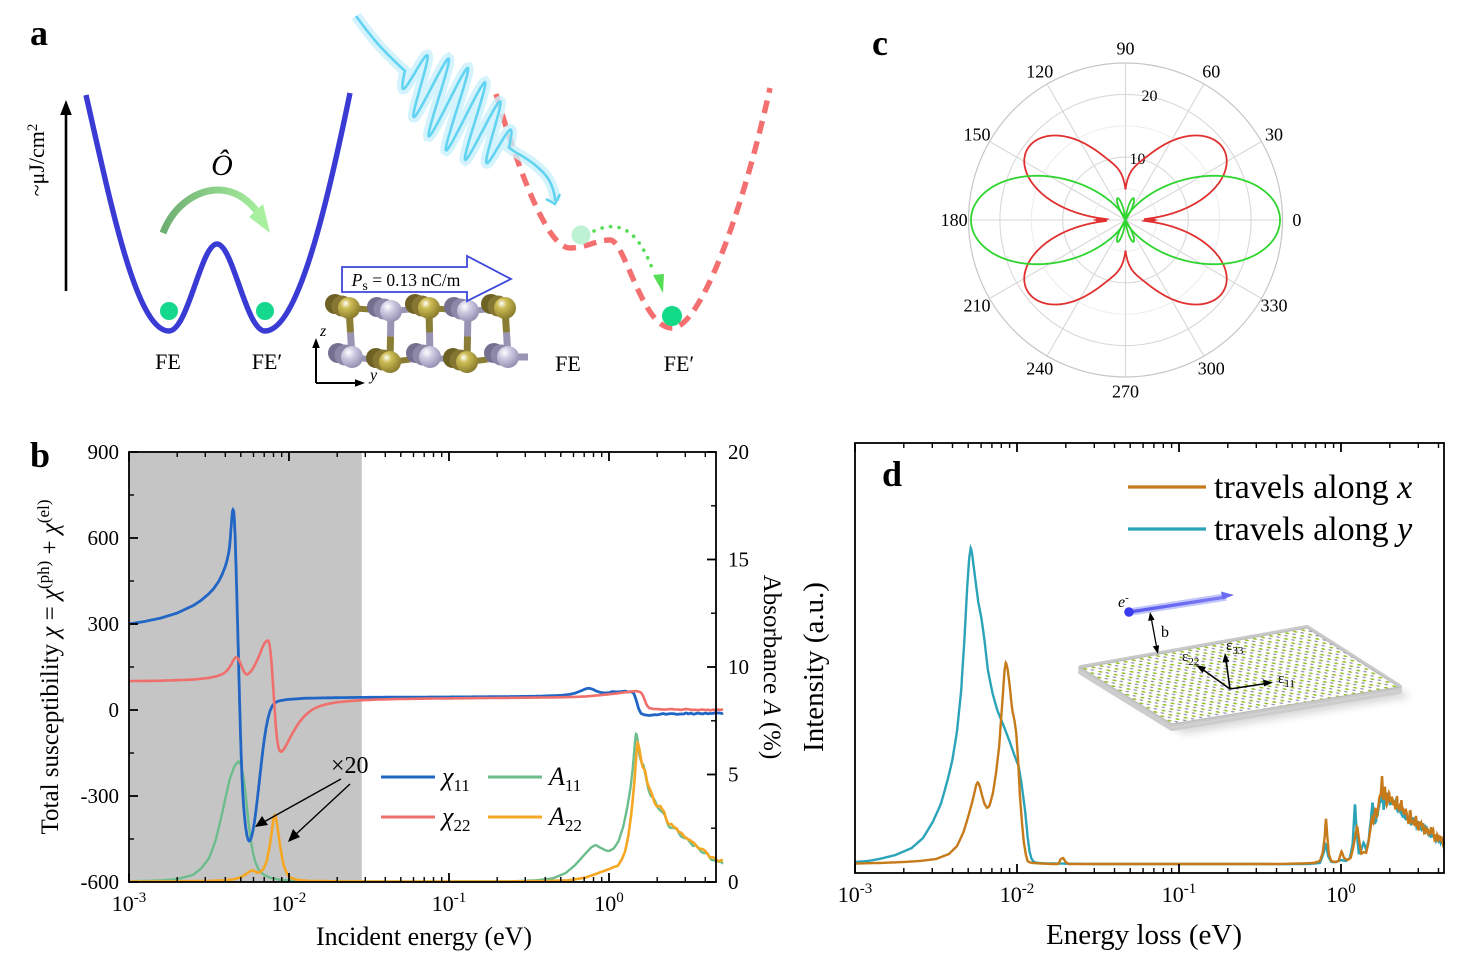 Image resolution: width=1464 pixels, height=968 pixels. What do you see at coordinates (100, 882) in the screenshot?
I see `svg-text: -600` at bounding box center [100, 882].